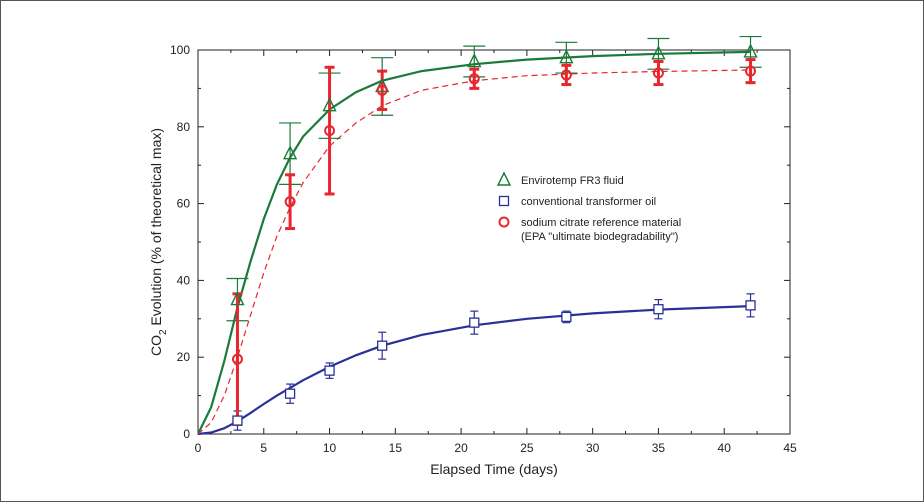 Image resolution: width=924 pixels, height=502 pixels. Describe the element at coordinates (198, 448) in the screenshot. I see `x-tick-label: 0` at that location.